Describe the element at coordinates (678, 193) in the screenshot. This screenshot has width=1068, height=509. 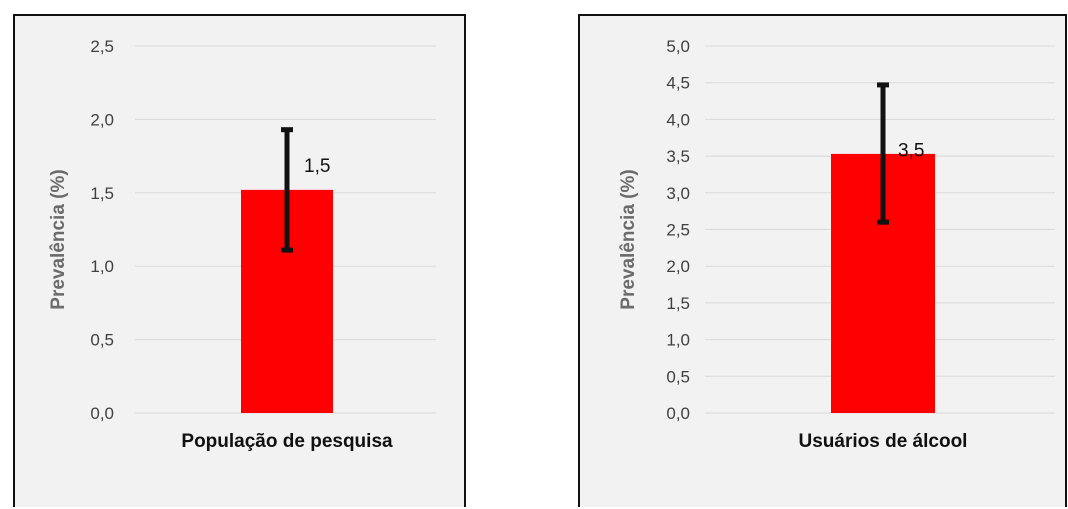
I see `y-tick-label: 3,0` at that location.